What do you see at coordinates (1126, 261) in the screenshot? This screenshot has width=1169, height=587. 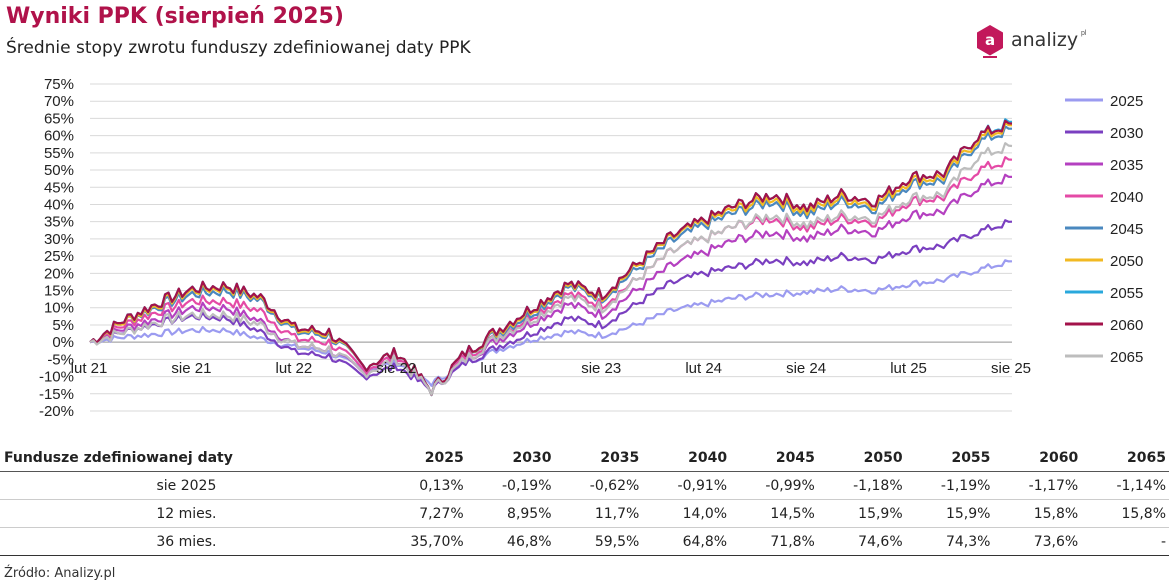 I see `legend-label-2050: 2050` at bounding box center [1126, 261].